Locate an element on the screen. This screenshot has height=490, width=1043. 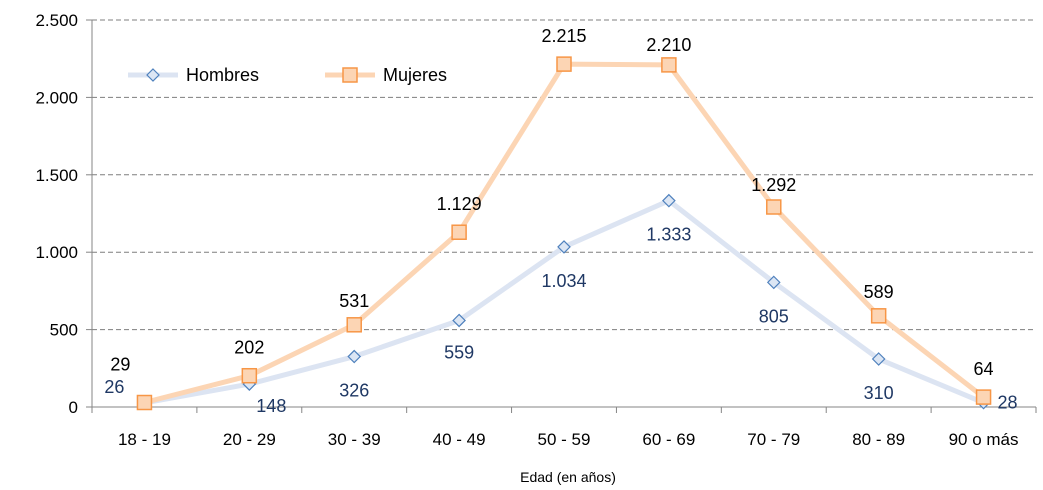
x-tick-label: 20 - 29 is located at coordinates (249, 439).